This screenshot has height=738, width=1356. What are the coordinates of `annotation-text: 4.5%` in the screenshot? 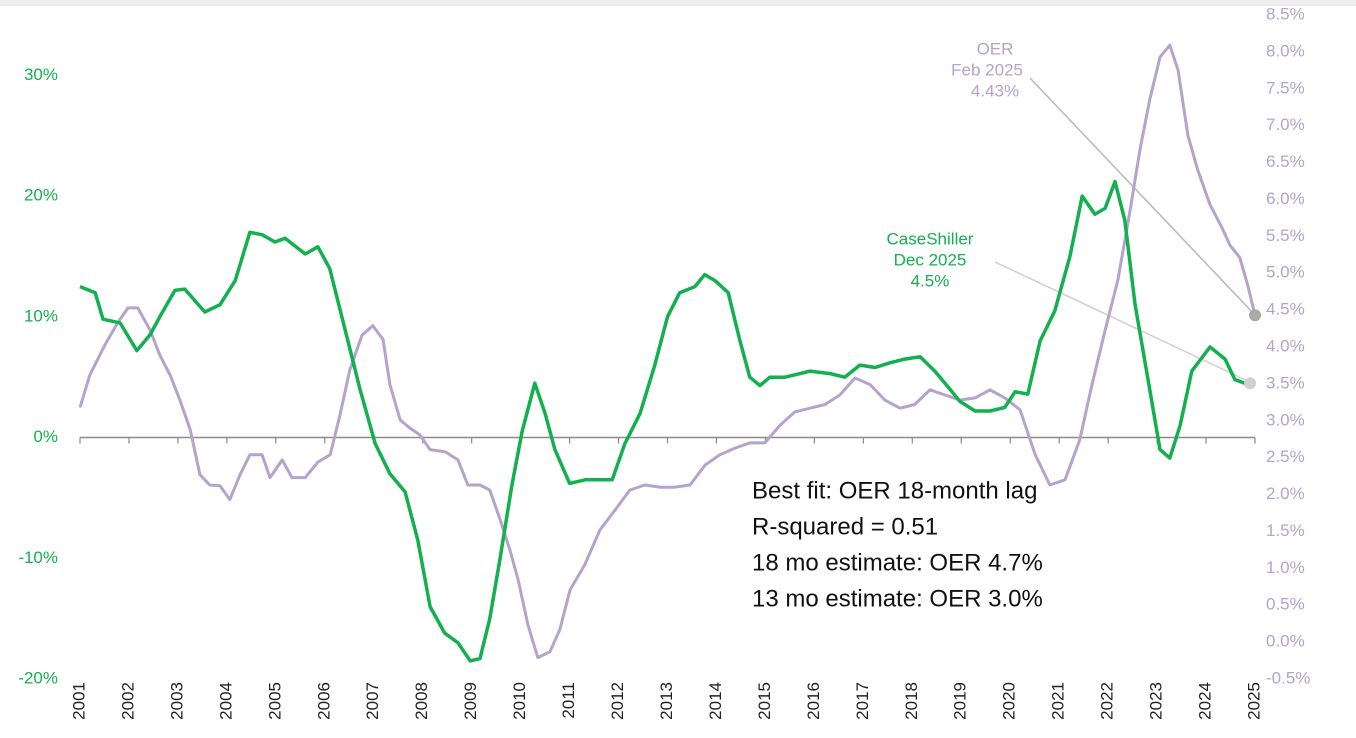 It's located at (930, 280).